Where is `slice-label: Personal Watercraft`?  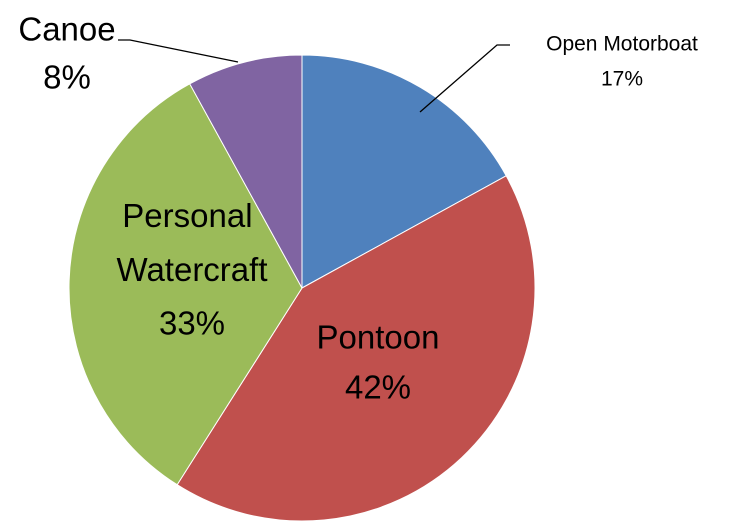 slice-label: Personal Watercraft is located at coordinates (192, 242).